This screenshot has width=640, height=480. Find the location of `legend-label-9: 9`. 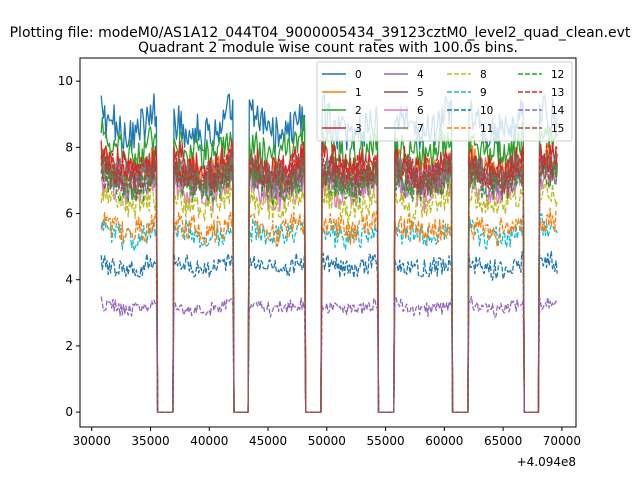

legend-label-9: 9 is located at coordinates (483, 93).